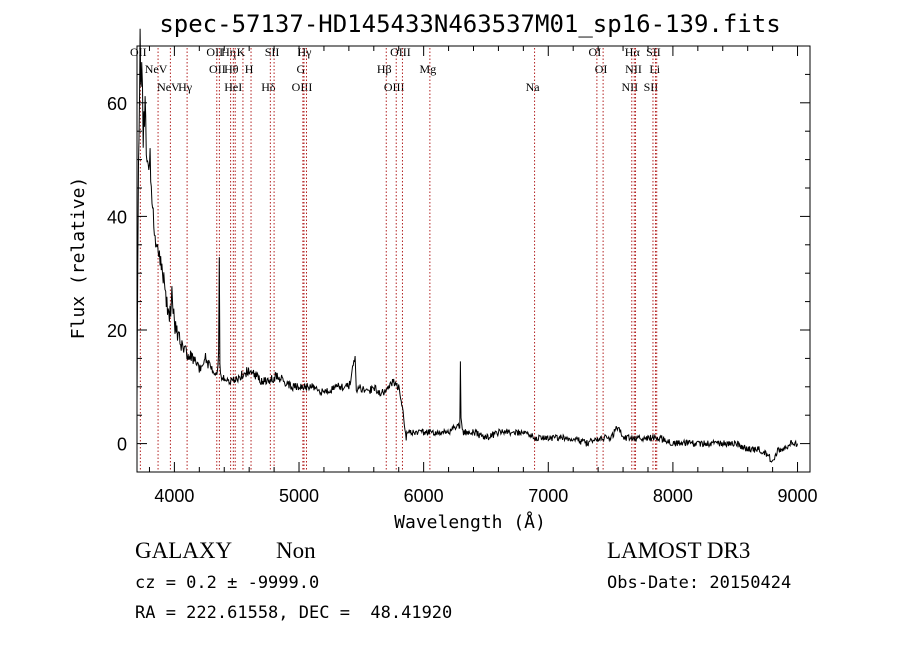  Describe the element at coordinates (679, 550) in the screenshot. I see `survey-label: LAMOST DR3` at that location.